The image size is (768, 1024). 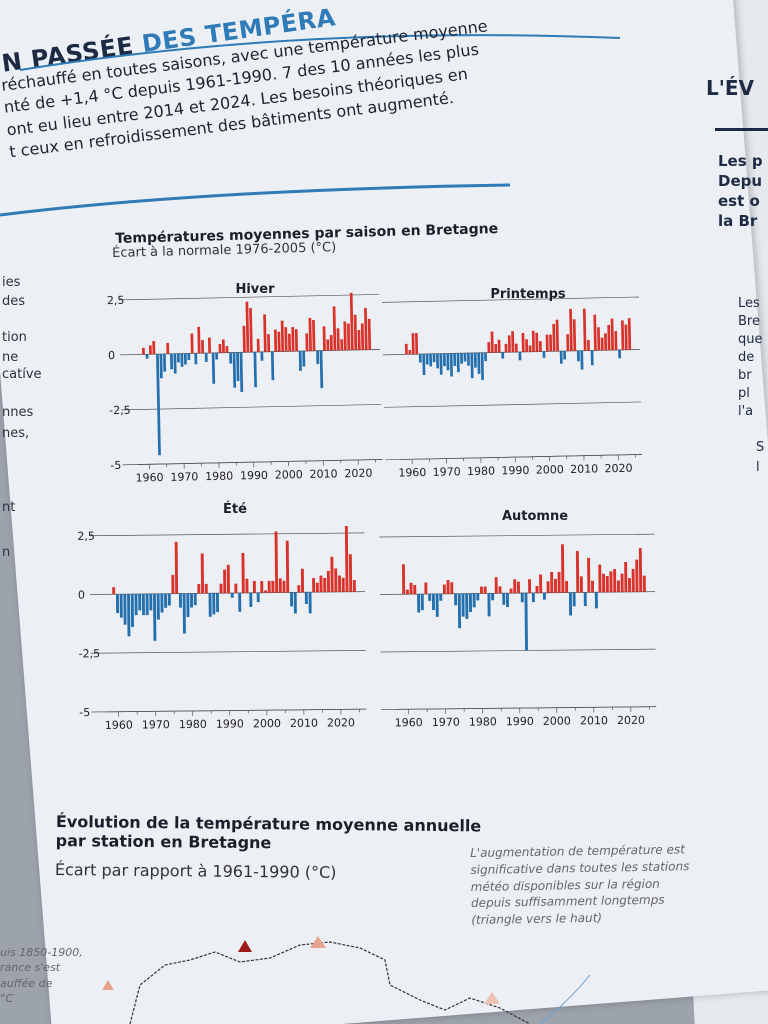 What do you see at coordinates (108, 985) in the screenshot?
I see `station-triangle-icon` at bounding box center [108, 985].